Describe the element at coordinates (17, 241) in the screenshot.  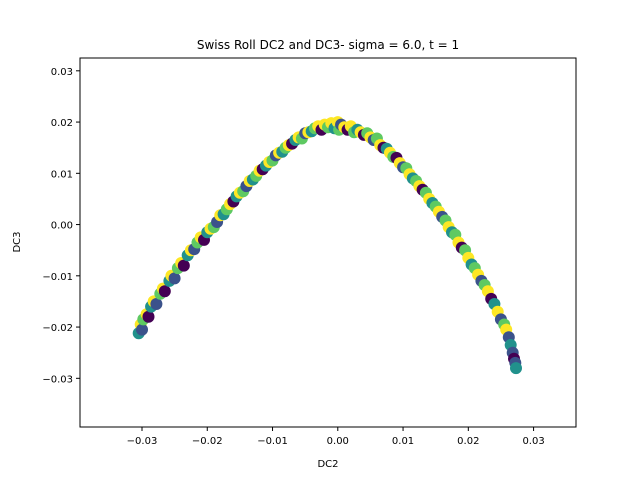
I see `y-axis-title: DC3` at that location.